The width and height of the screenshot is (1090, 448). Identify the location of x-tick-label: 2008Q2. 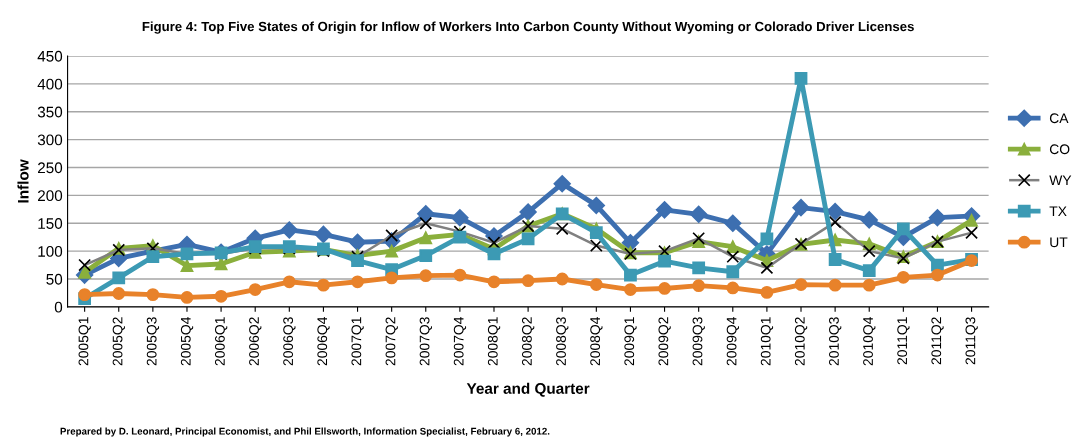
(528, 341).